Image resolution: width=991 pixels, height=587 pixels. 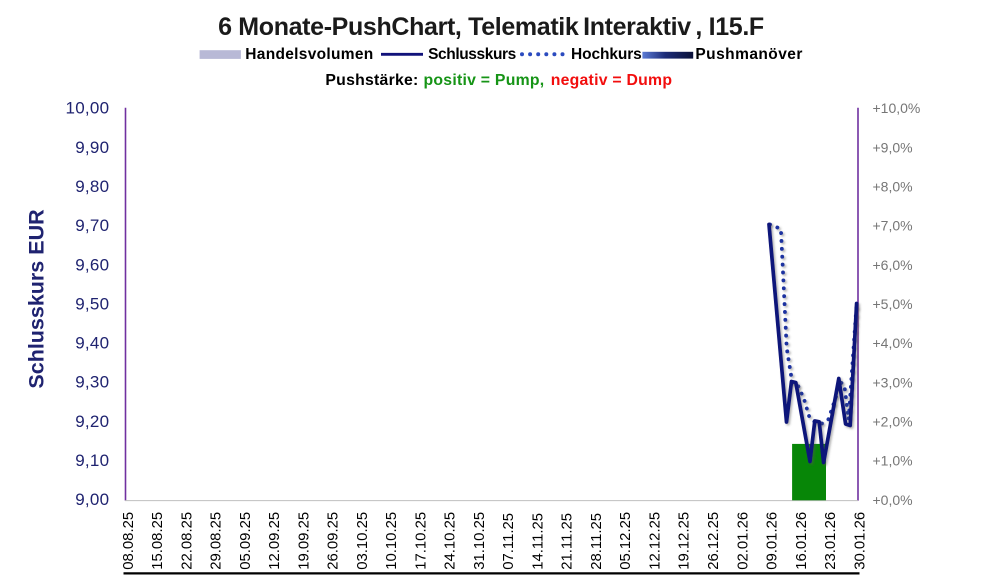 I want to click on svg-text: 09.01.26, so click(x=773, y=541).